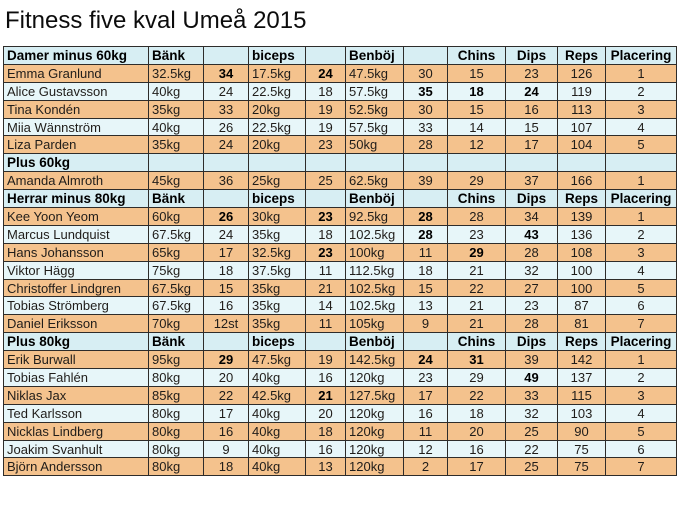 The height and width of the screenshot is (516, 679). I want to click on table-cell: Liza Parden, so click(76, 145).